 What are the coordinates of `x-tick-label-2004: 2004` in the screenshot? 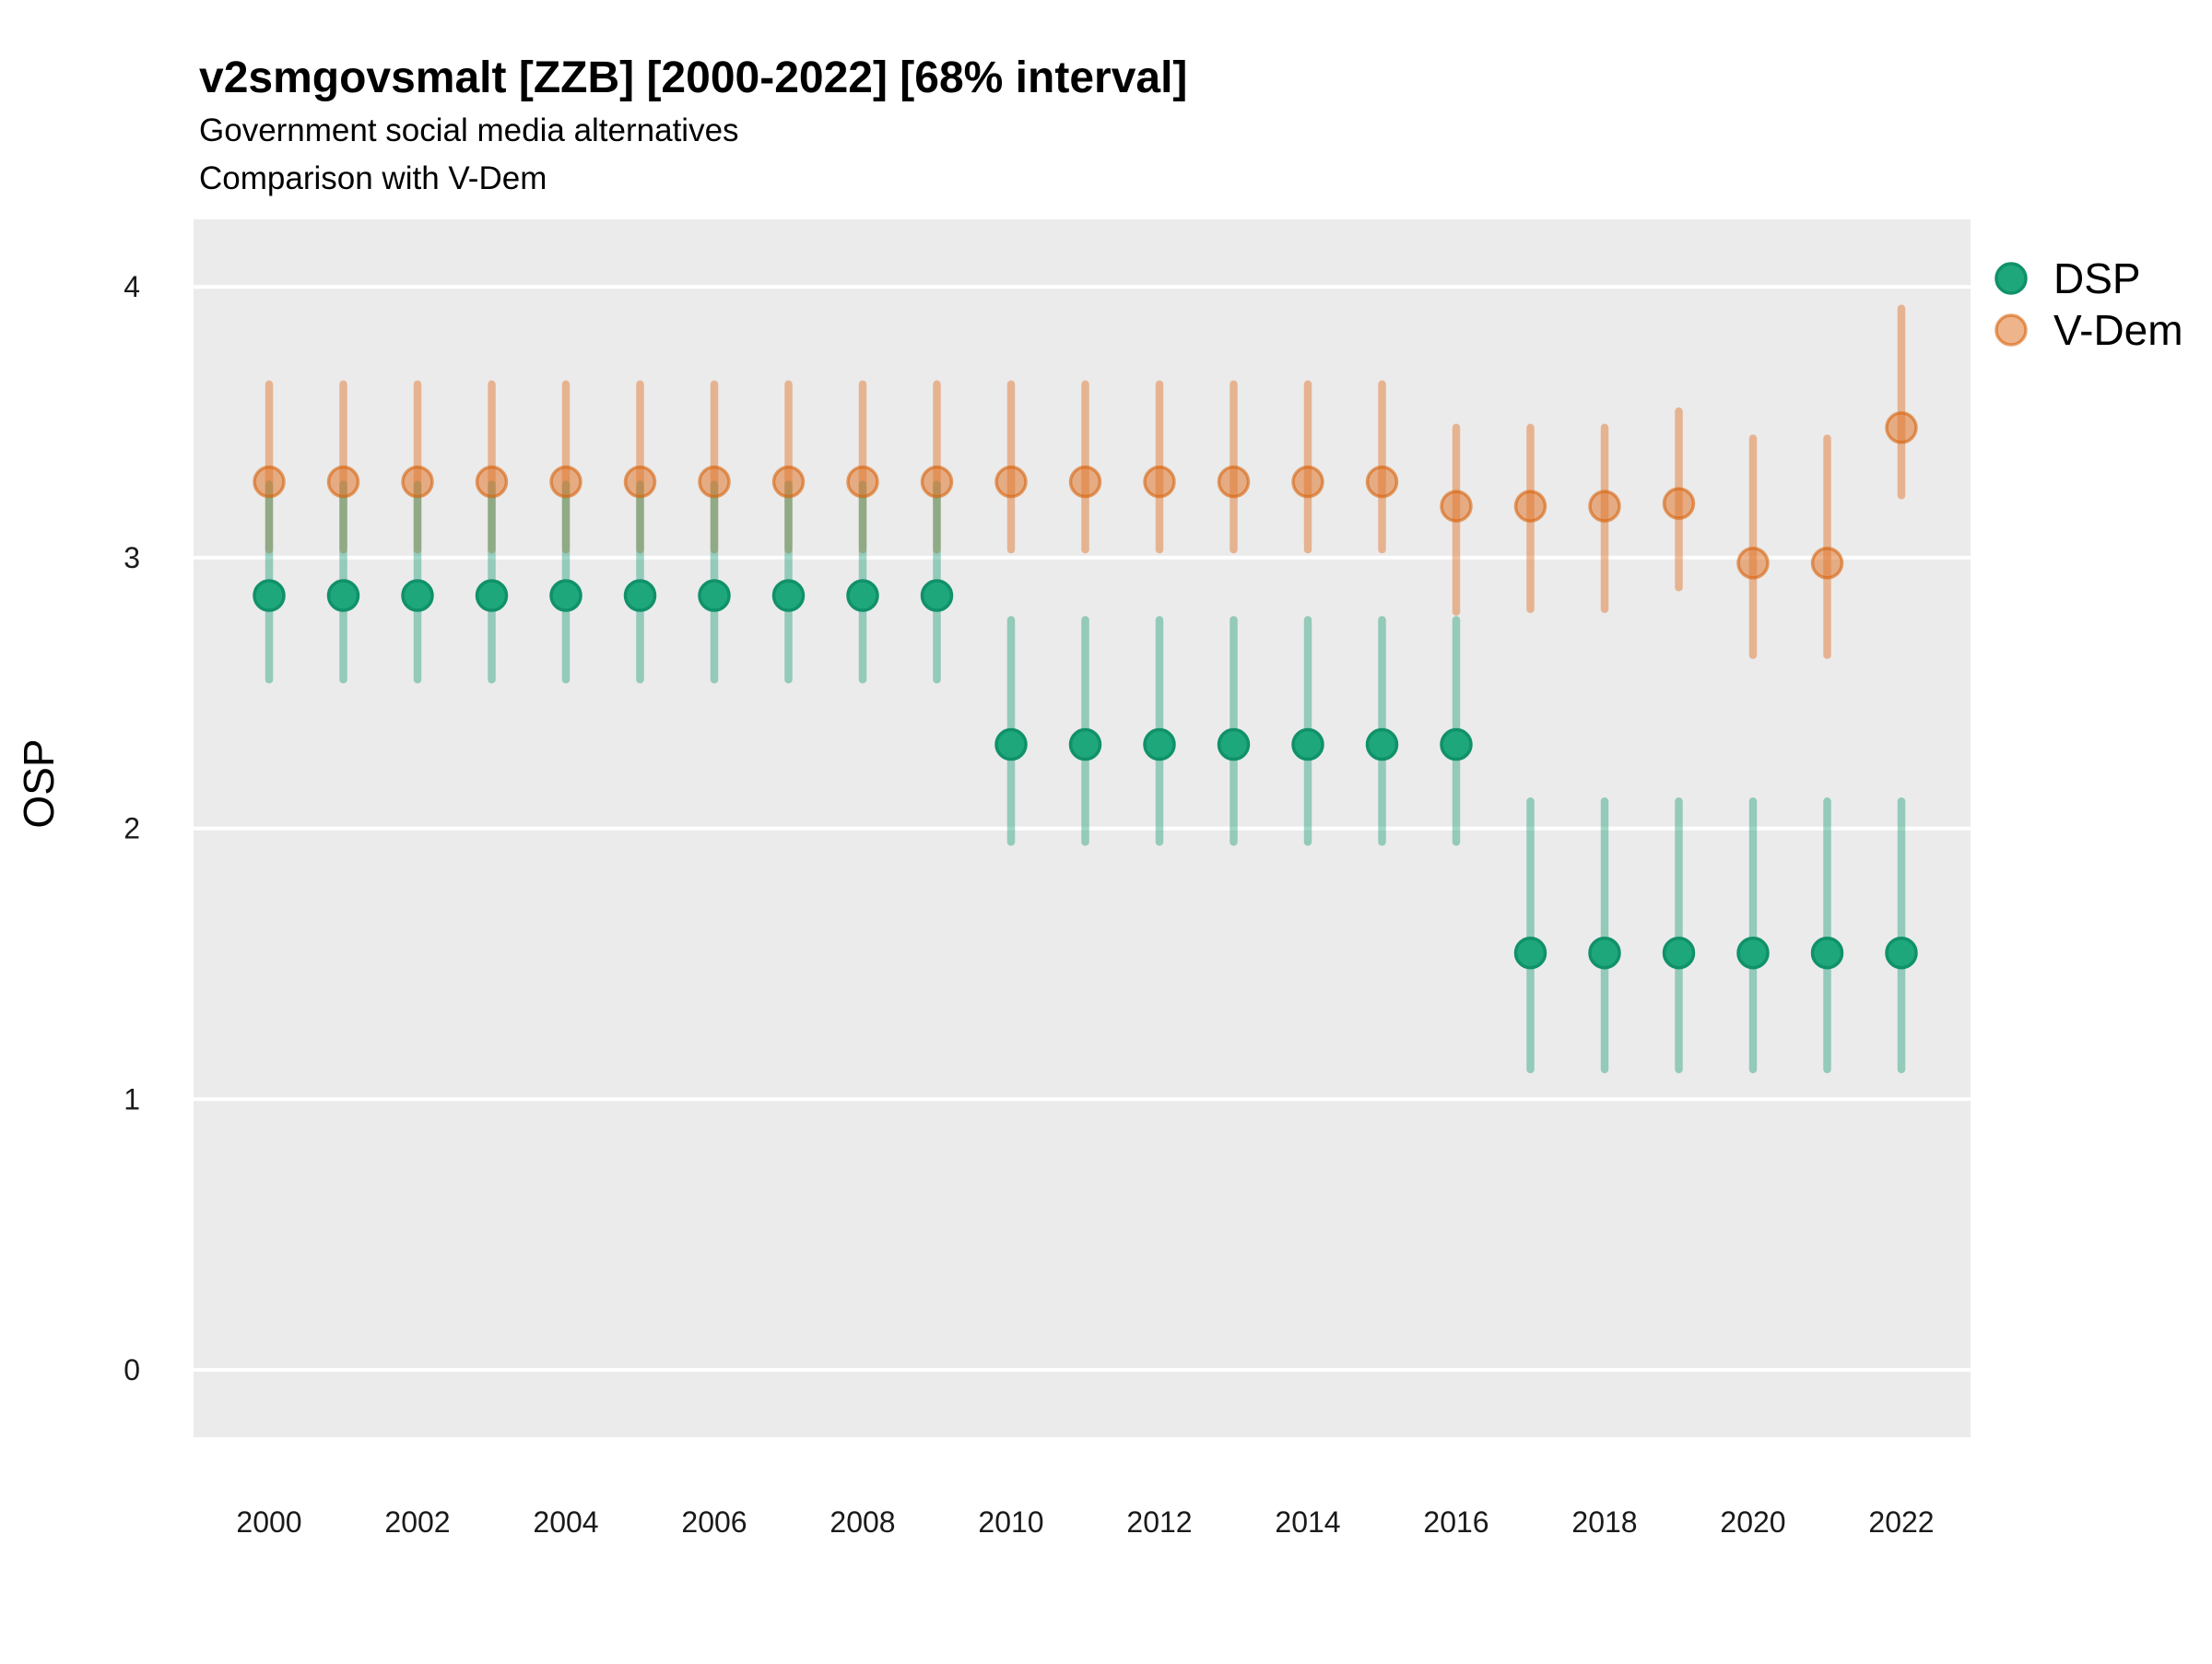 It's located at (565, 1522).